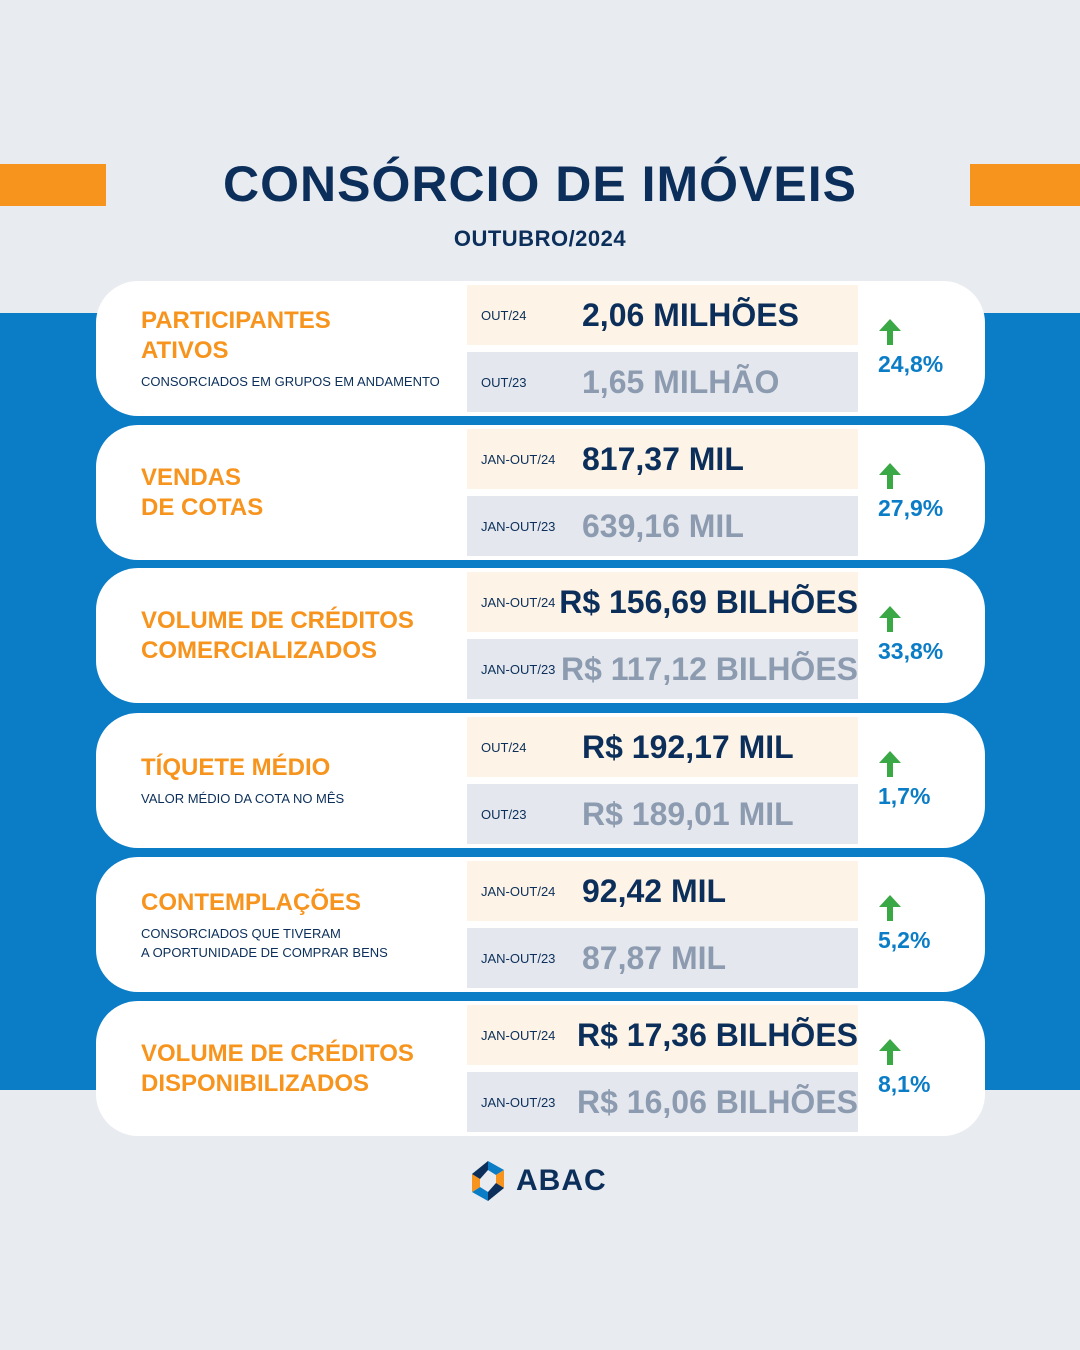 The image size is (1080, 1350). I want to click on change-indicator: 33,8%, so click(920, 635).